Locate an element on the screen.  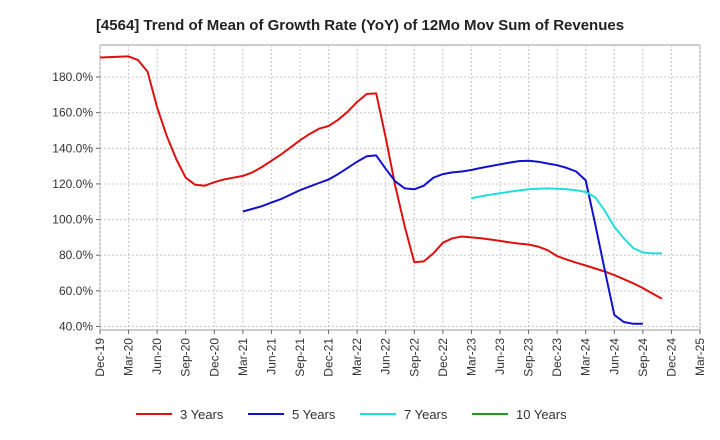
x-tick-label: Sep-21 is located at coordinates (300, 357).